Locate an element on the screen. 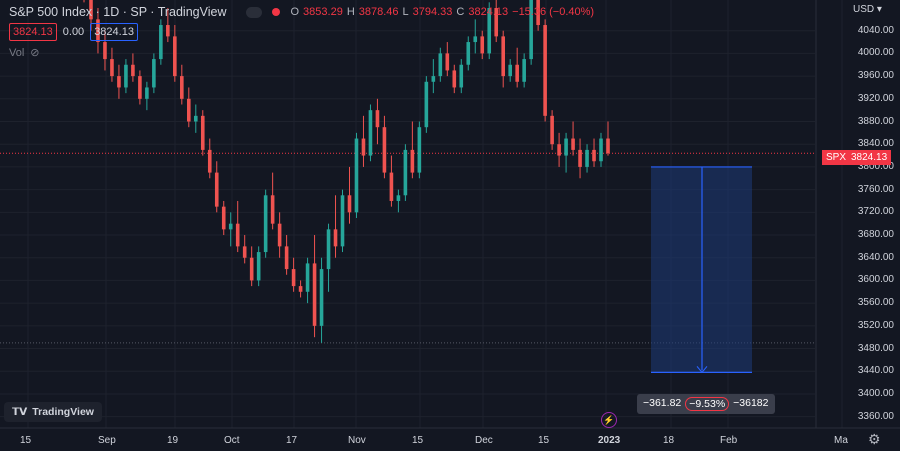  time-tick: Feb is located at coordinates (729, 440).